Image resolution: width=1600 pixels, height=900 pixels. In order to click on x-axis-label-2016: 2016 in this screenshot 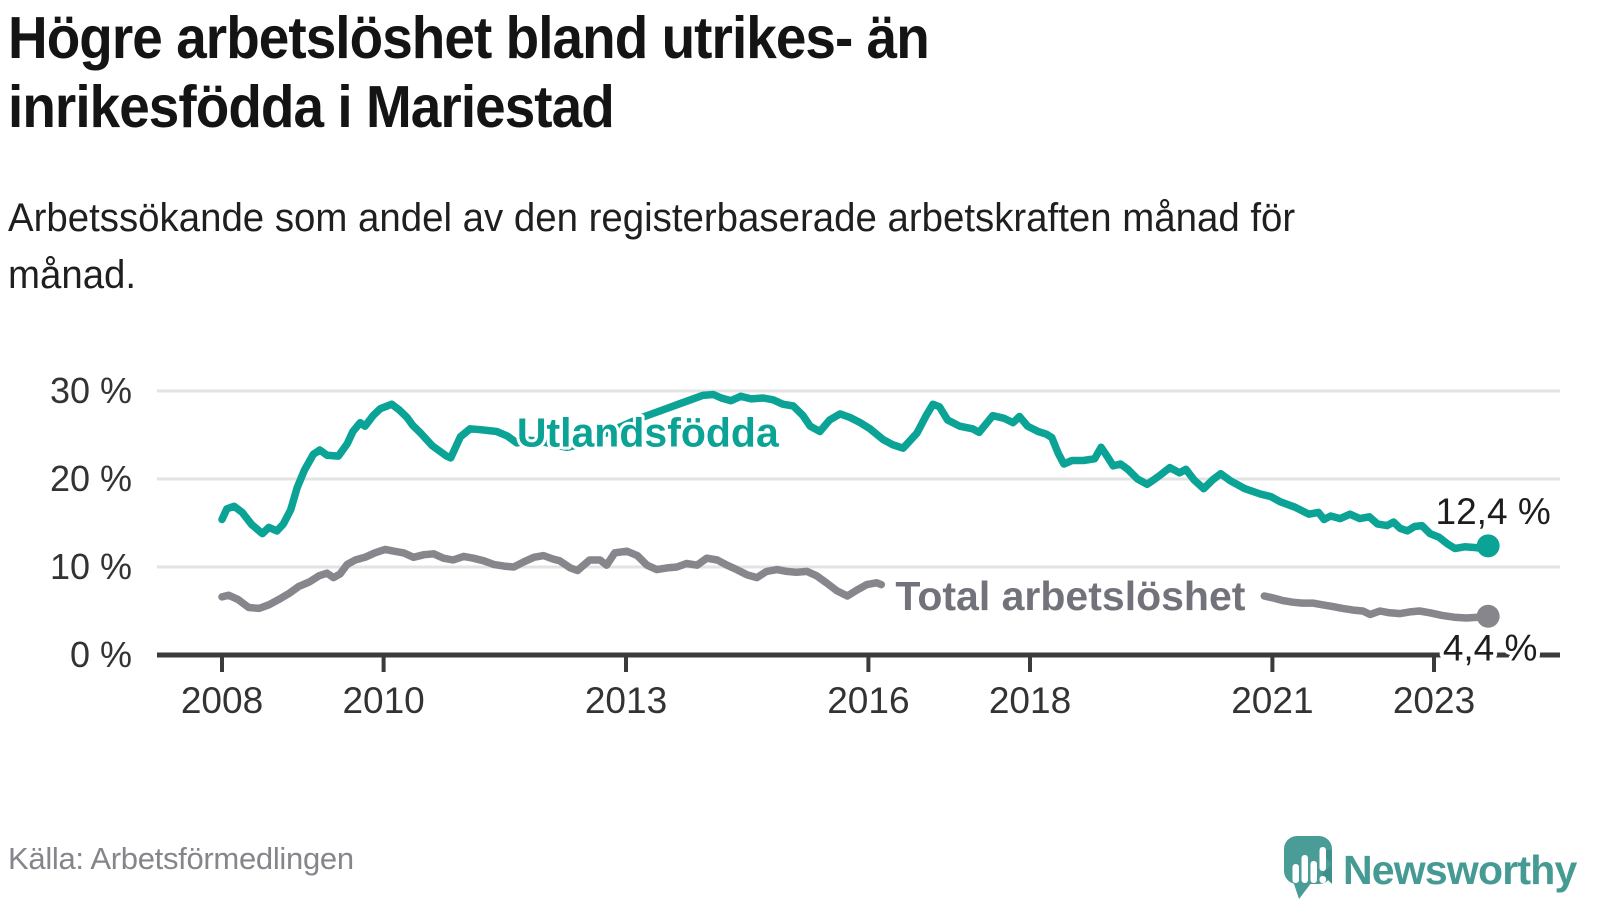, I will do `click(868, 700)`.